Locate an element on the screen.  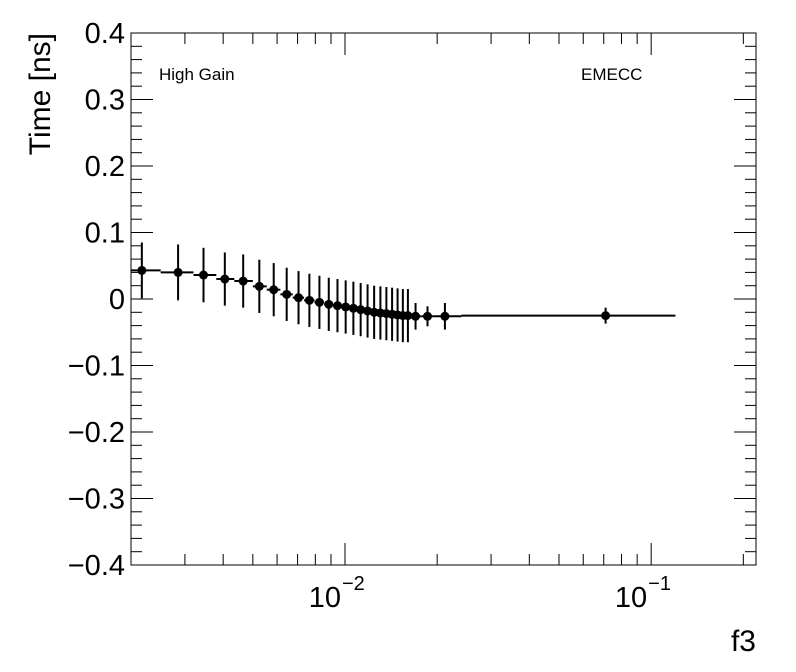
y-tick-label: 0.3 is located at coordinates (105, 101).